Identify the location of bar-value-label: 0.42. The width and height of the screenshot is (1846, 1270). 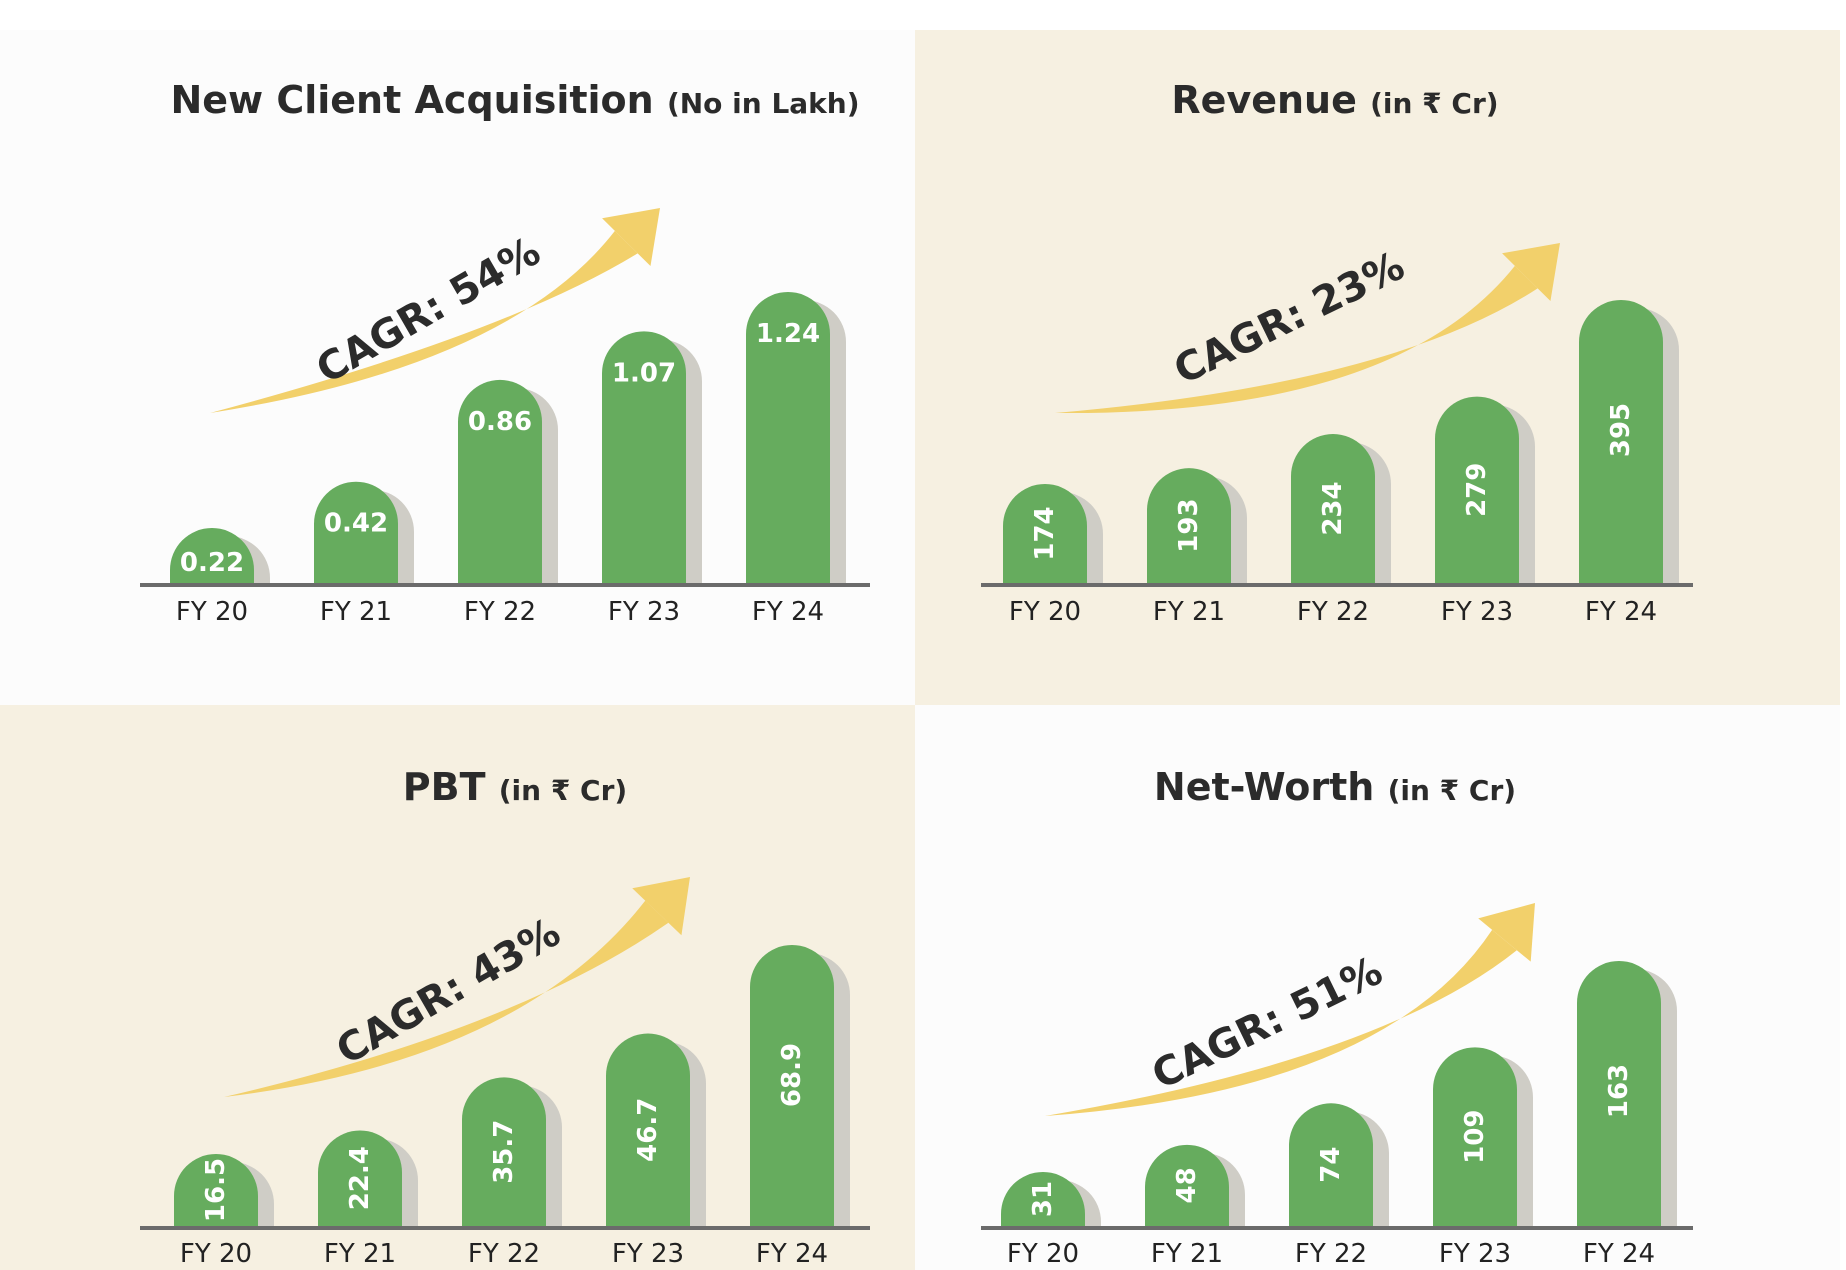
(356, 524).